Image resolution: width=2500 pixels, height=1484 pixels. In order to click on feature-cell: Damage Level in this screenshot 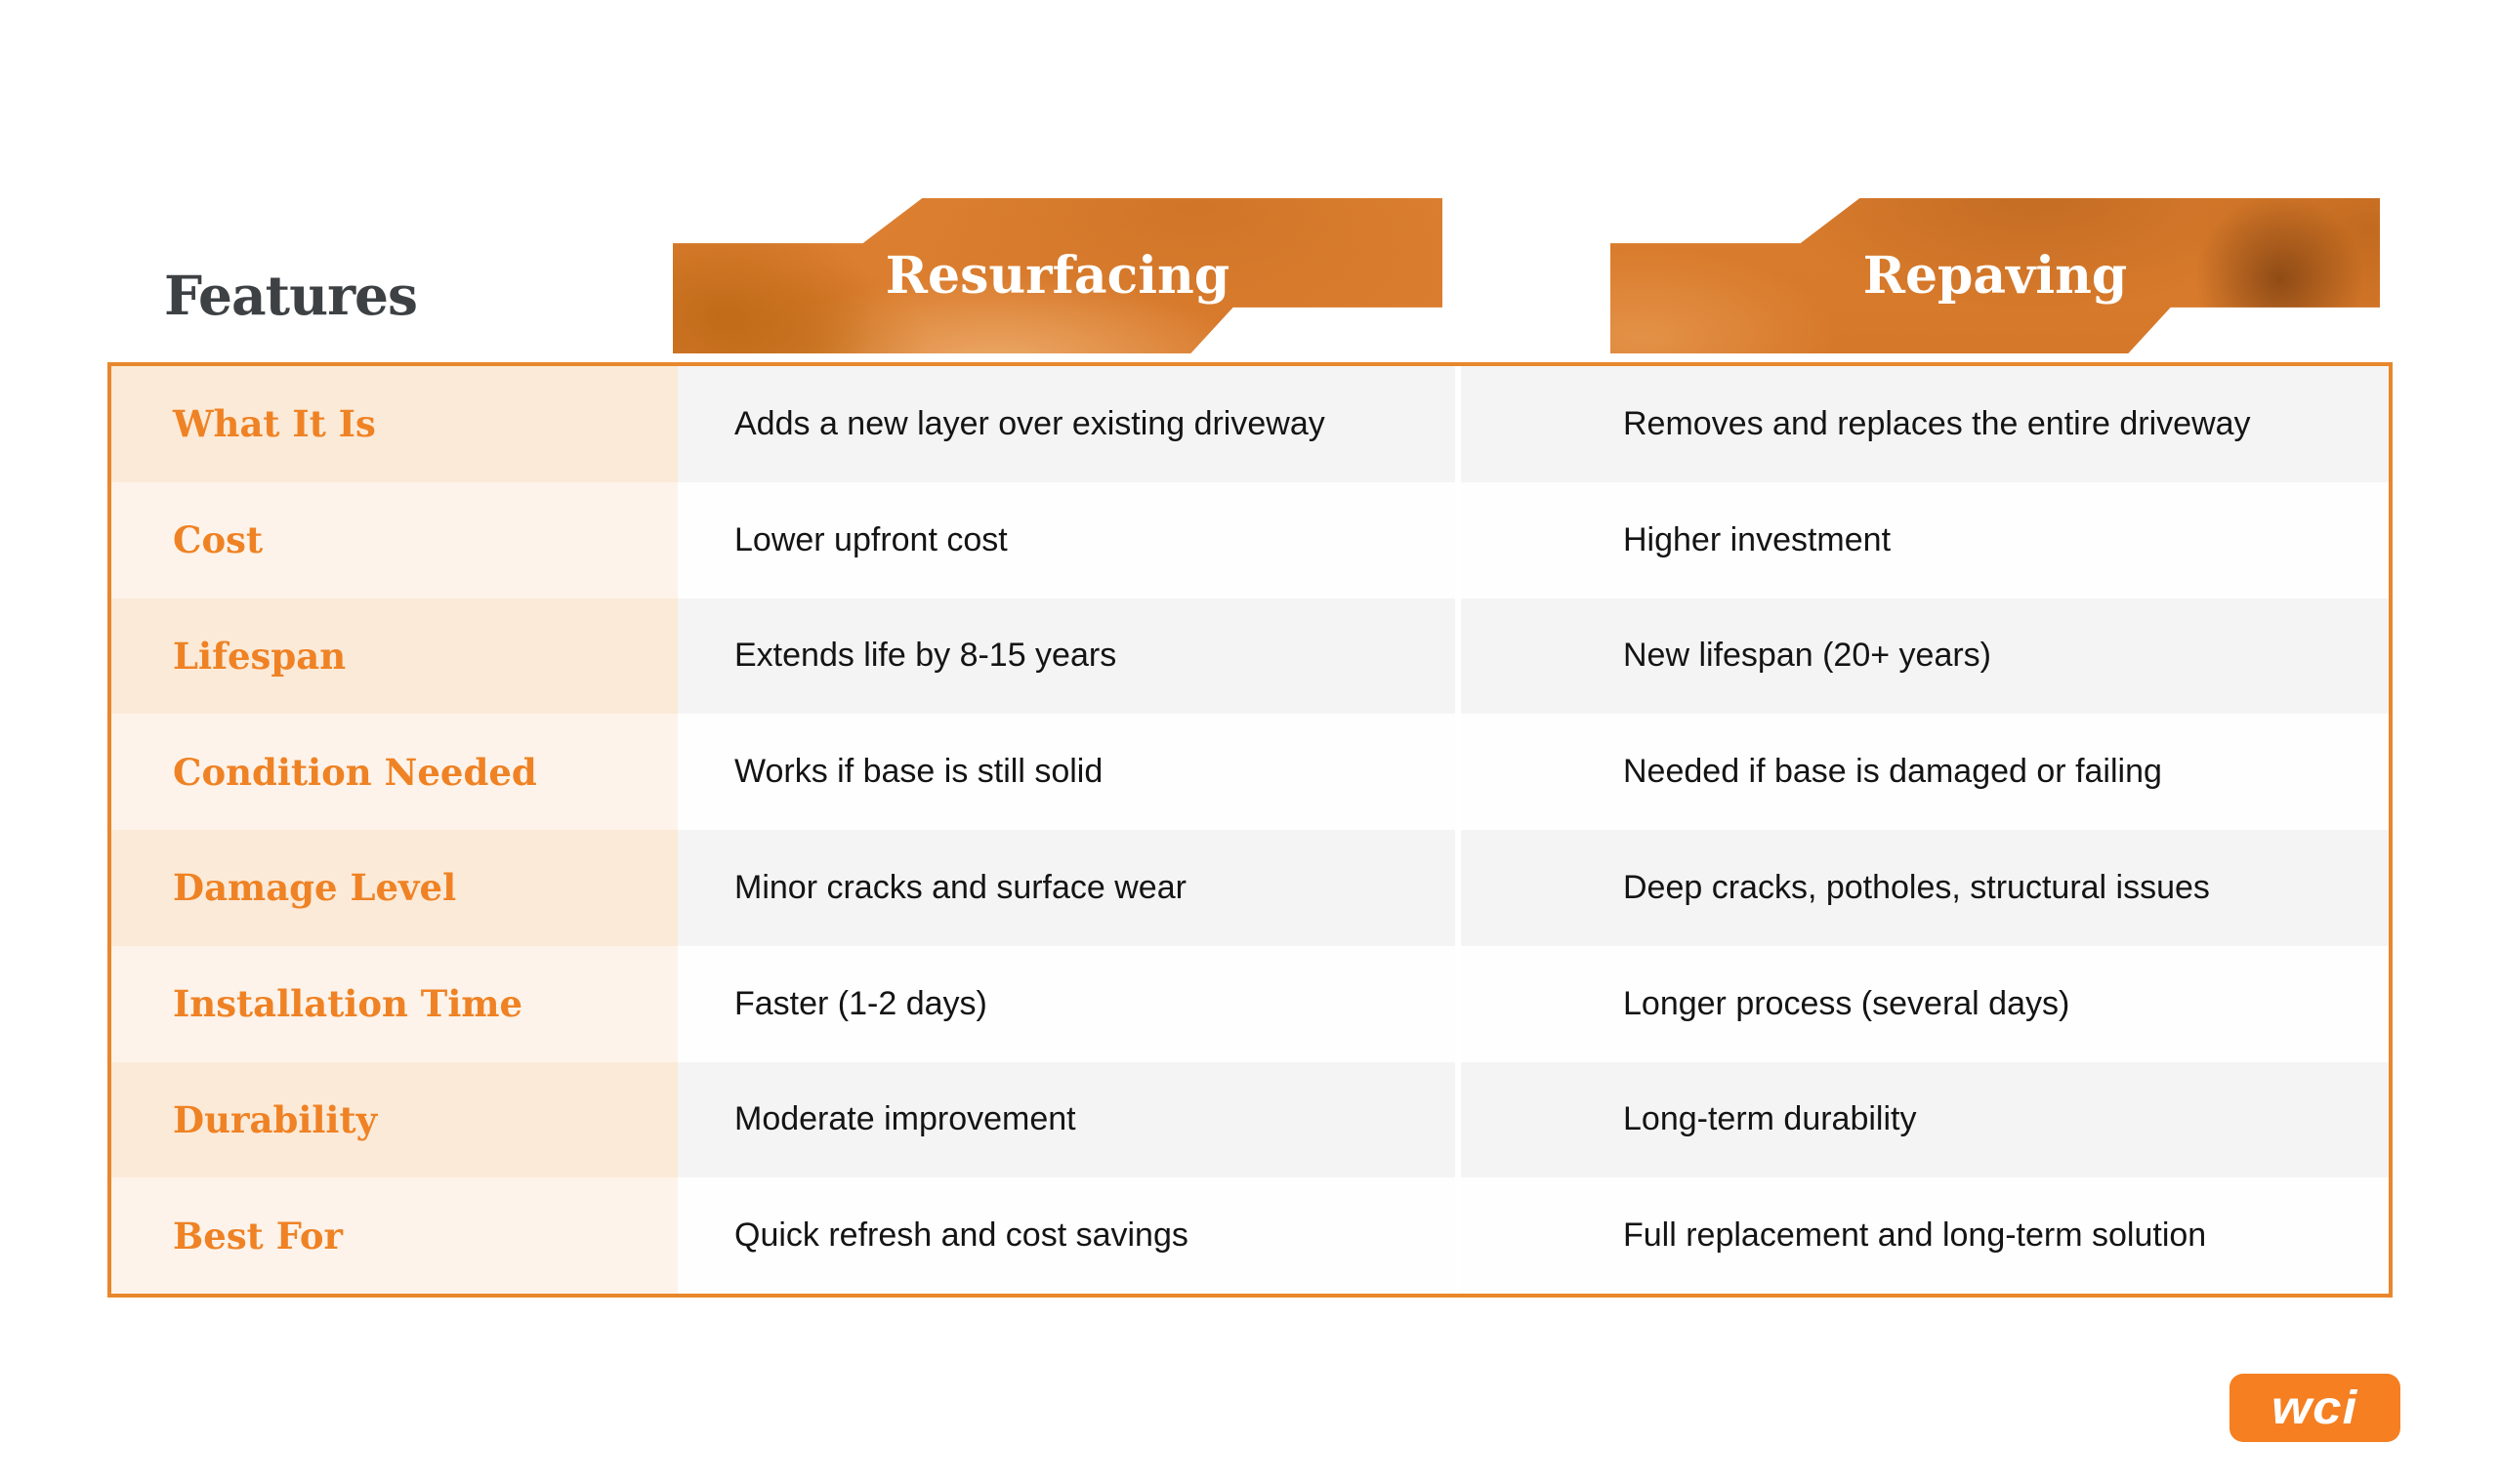, I will do `click(394, 888)`.